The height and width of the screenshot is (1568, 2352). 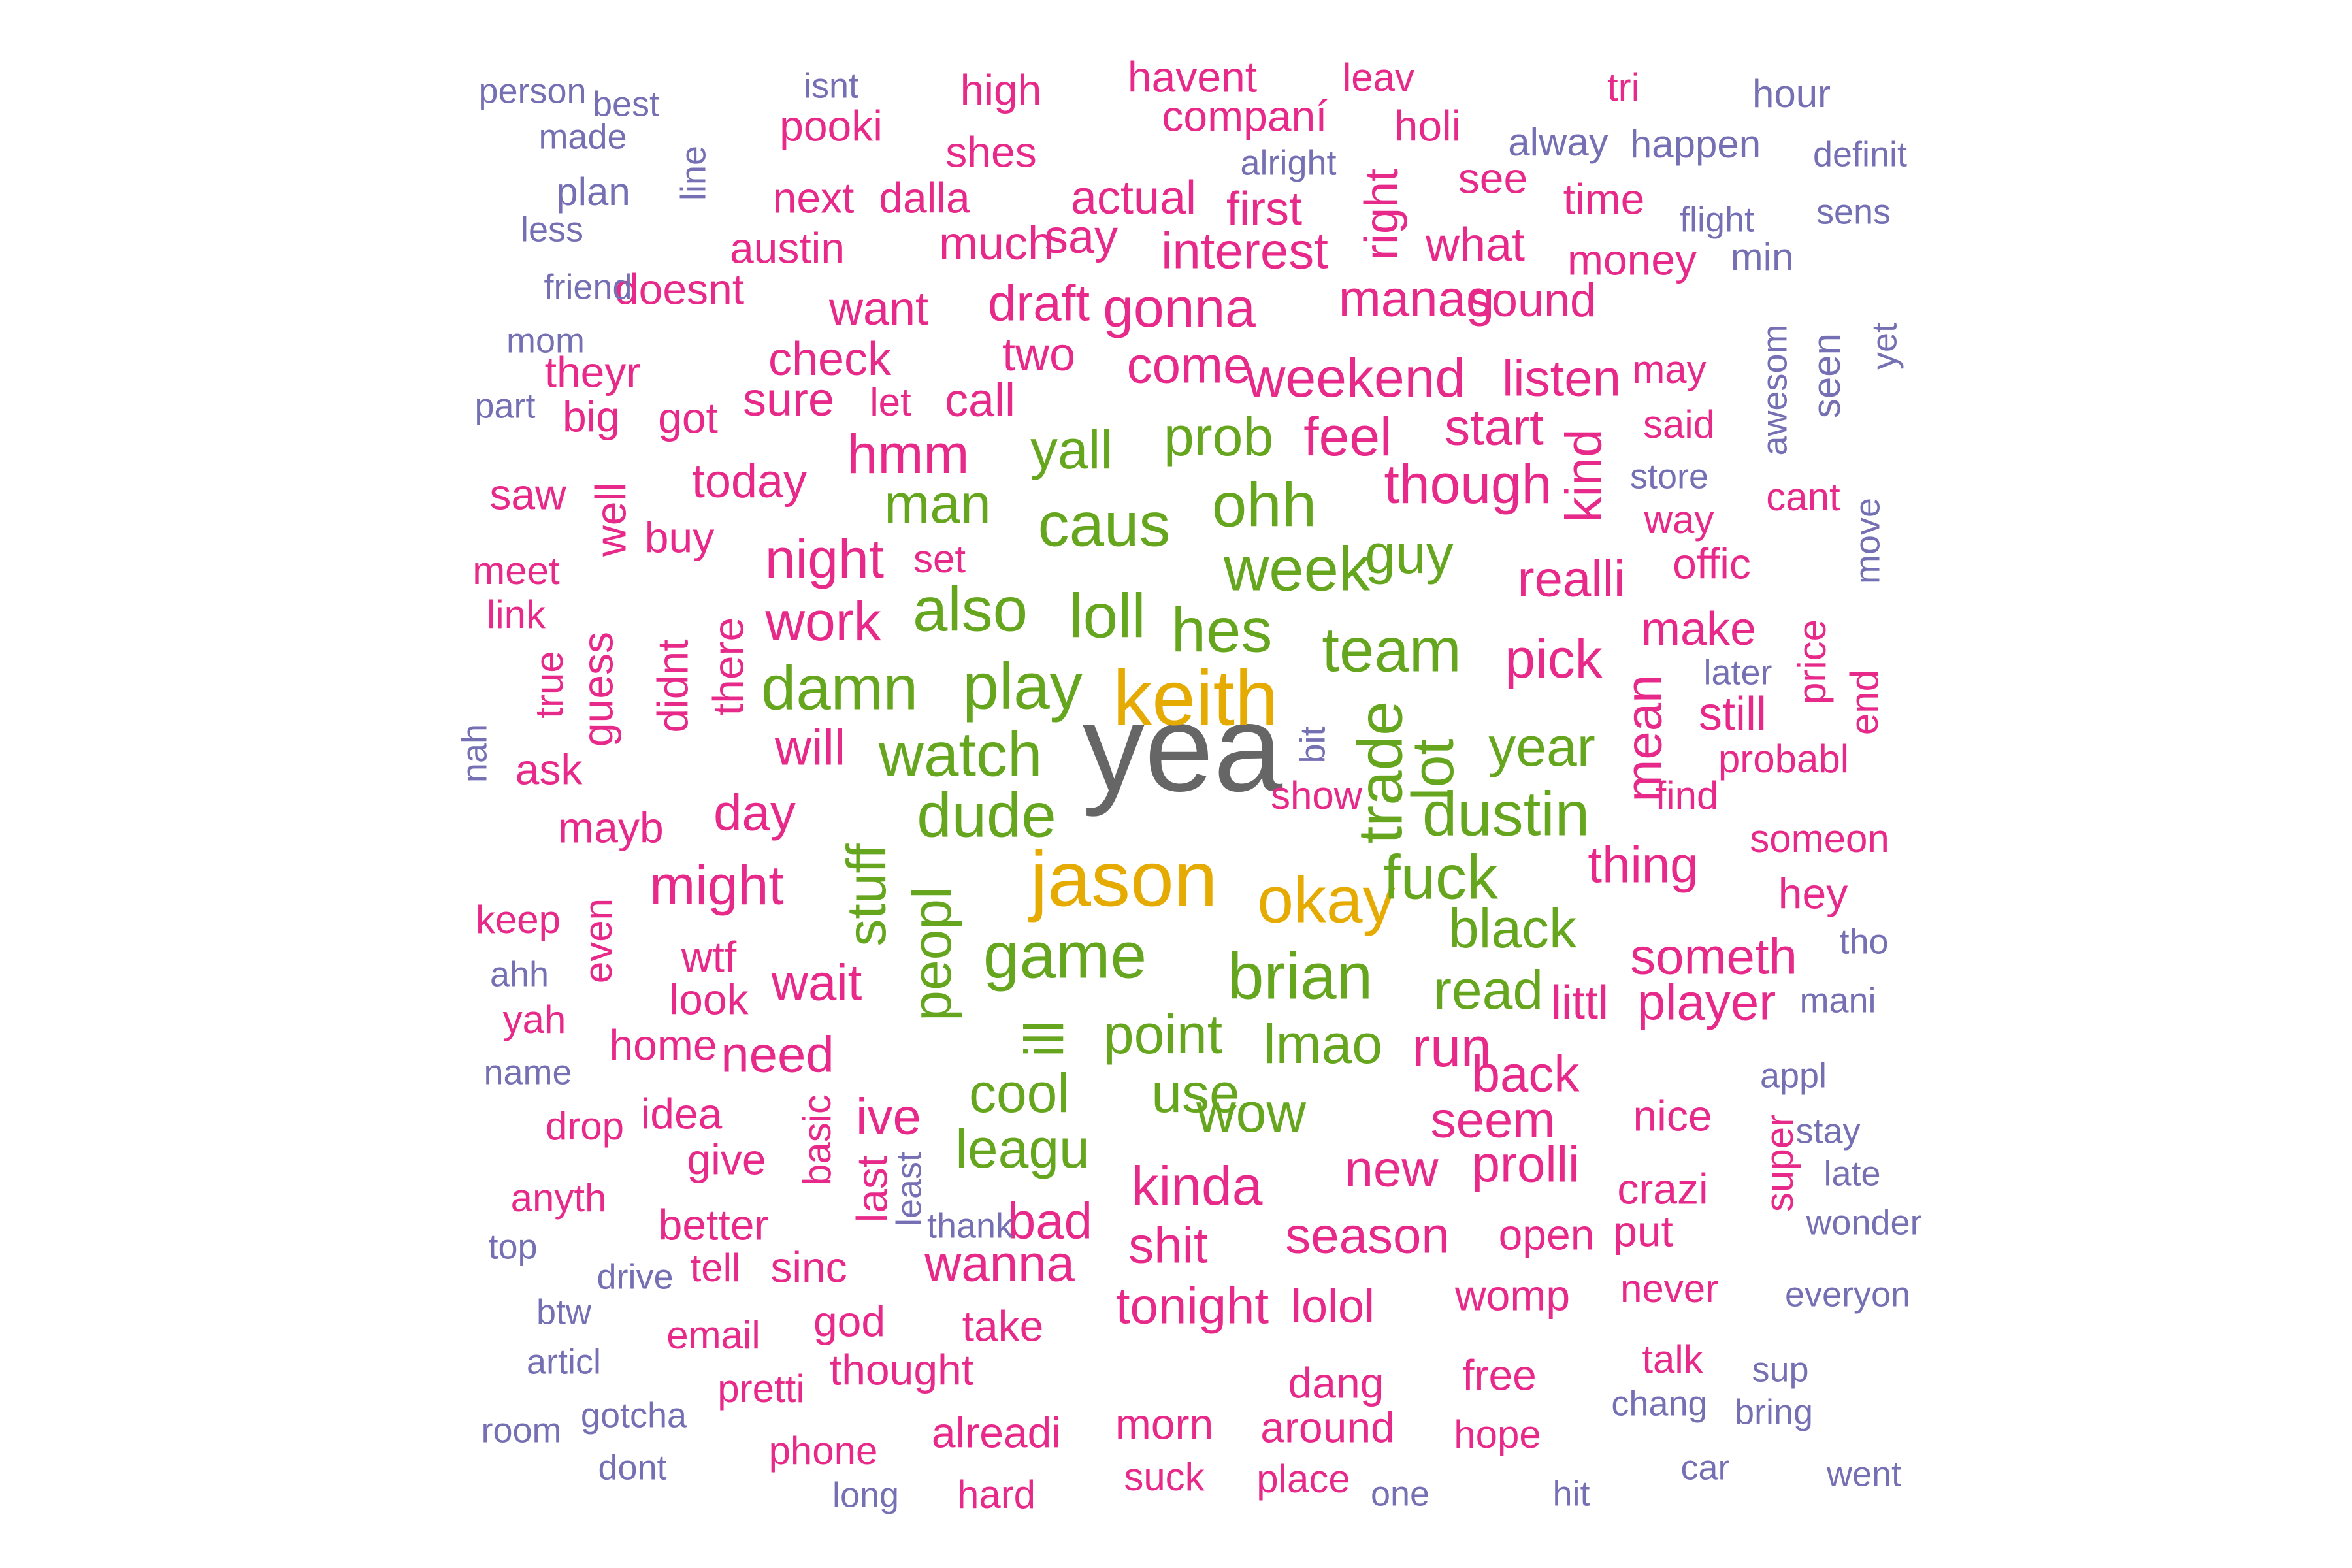 I want to click on word-guess: guess, so click(x=597, y=689).